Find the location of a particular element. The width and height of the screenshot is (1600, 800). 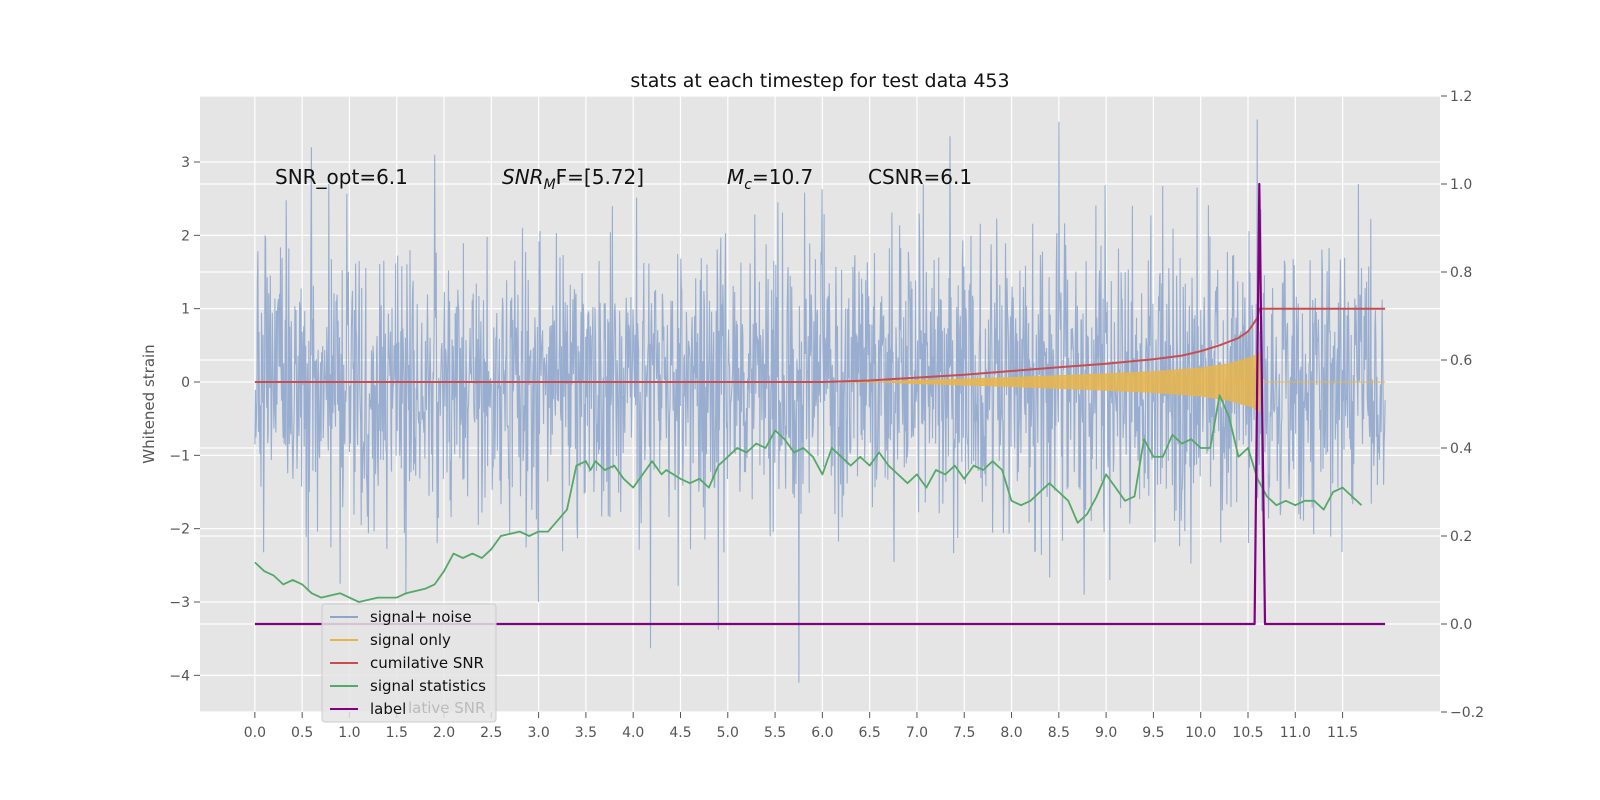

x-tick-label-10: 5.0 is located at coordinates (728, 733).